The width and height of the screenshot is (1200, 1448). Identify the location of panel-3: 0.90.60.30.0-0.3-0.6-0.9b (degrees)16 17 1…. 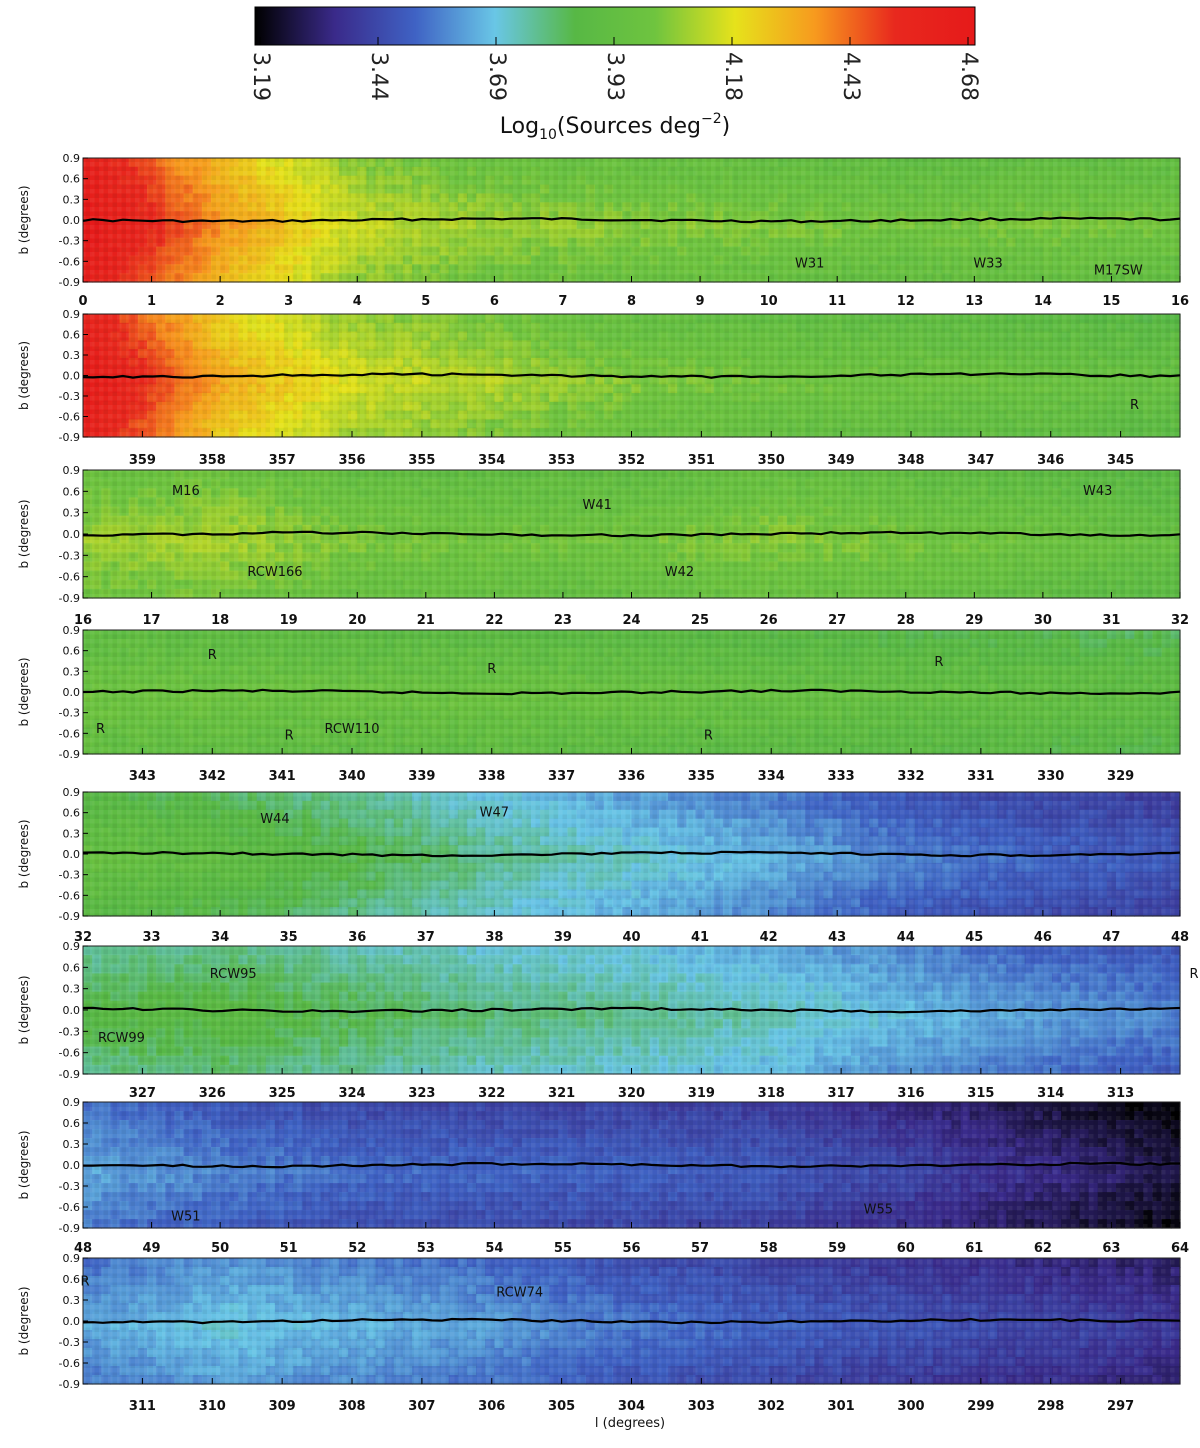
(603, 546).